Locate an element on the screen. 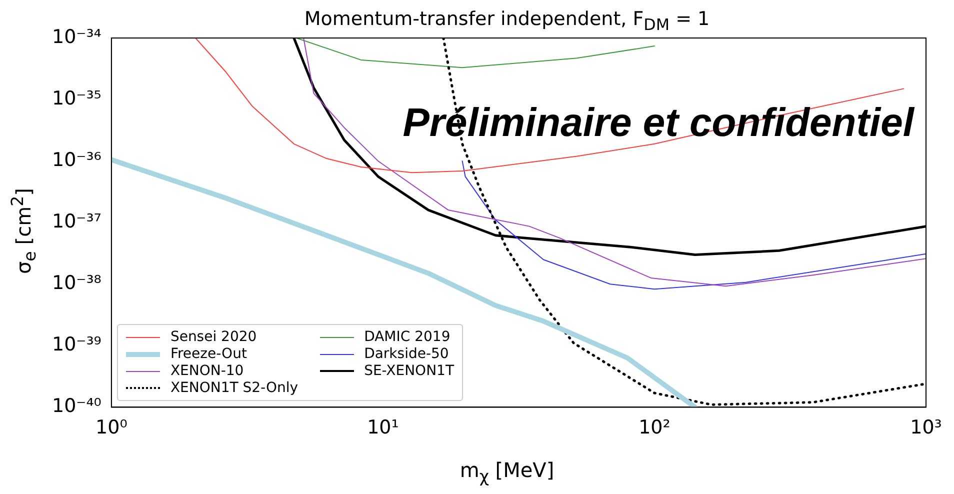 This screenshot has width=954, height=494. x-tick-label: 10¹ is located at coordinates (383, 427).